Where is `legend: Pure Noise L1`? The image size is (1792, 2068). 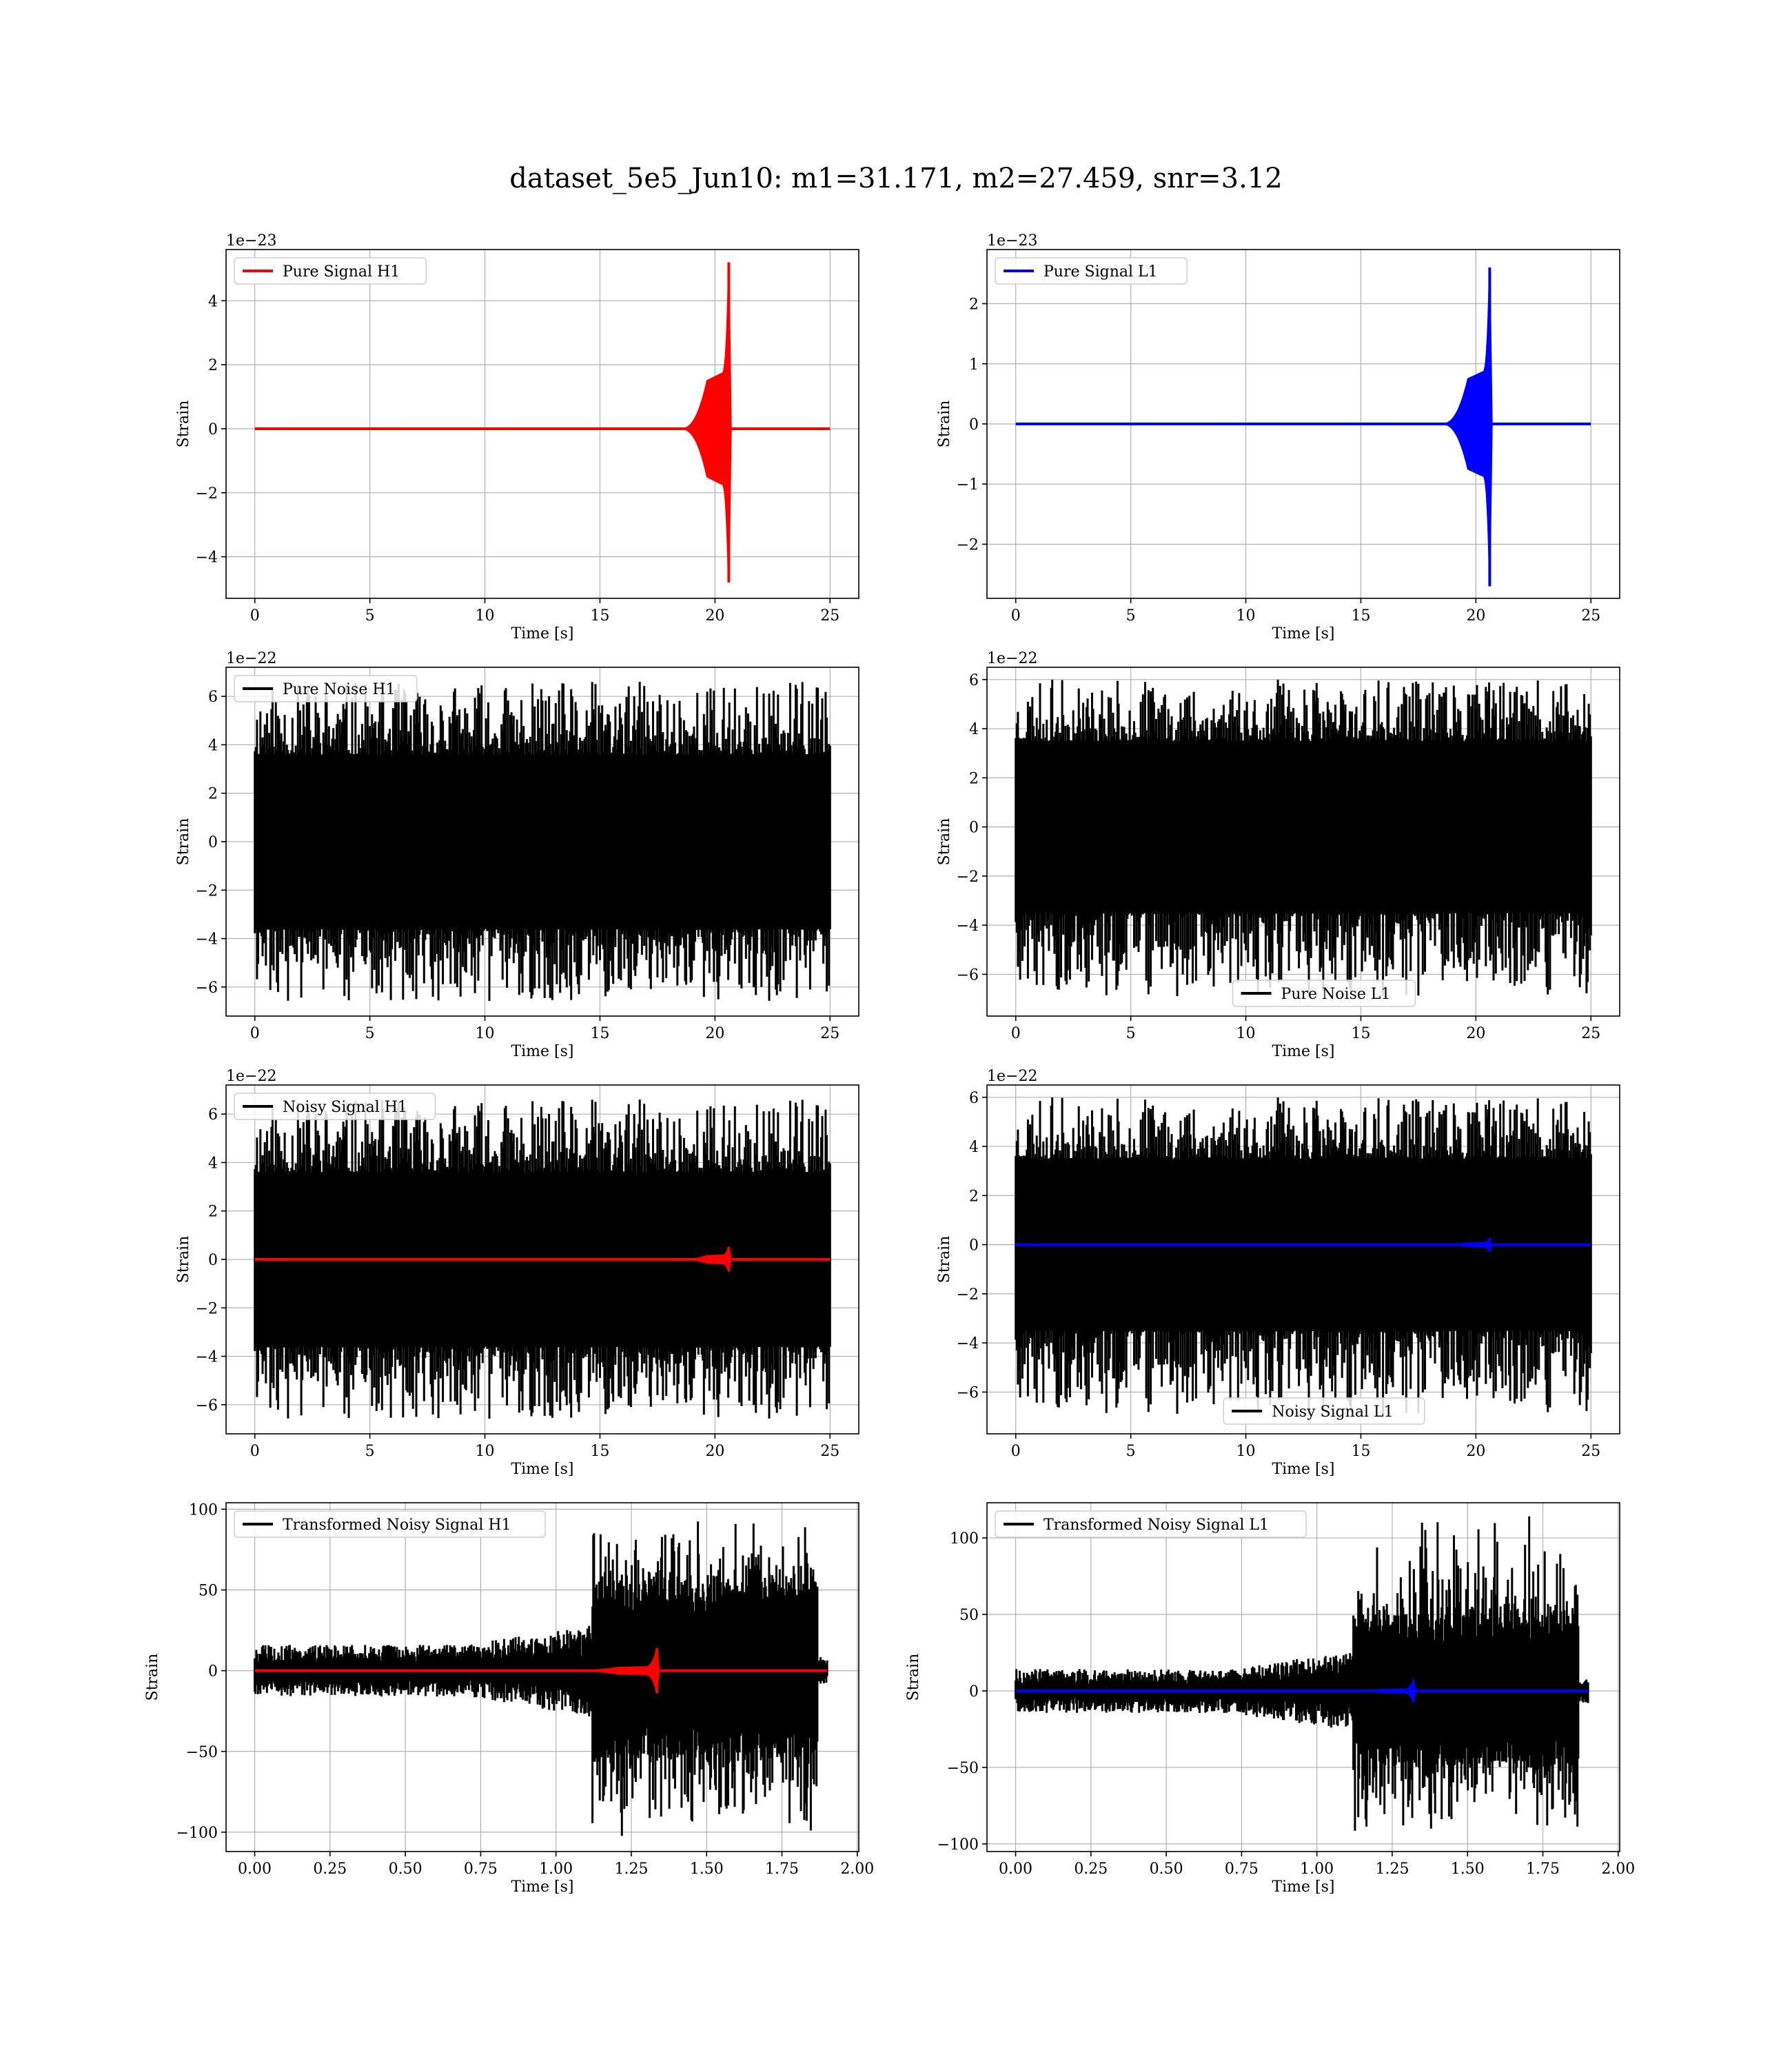 legend: Pure Noise L1 is located at coordinates (1324, 993).